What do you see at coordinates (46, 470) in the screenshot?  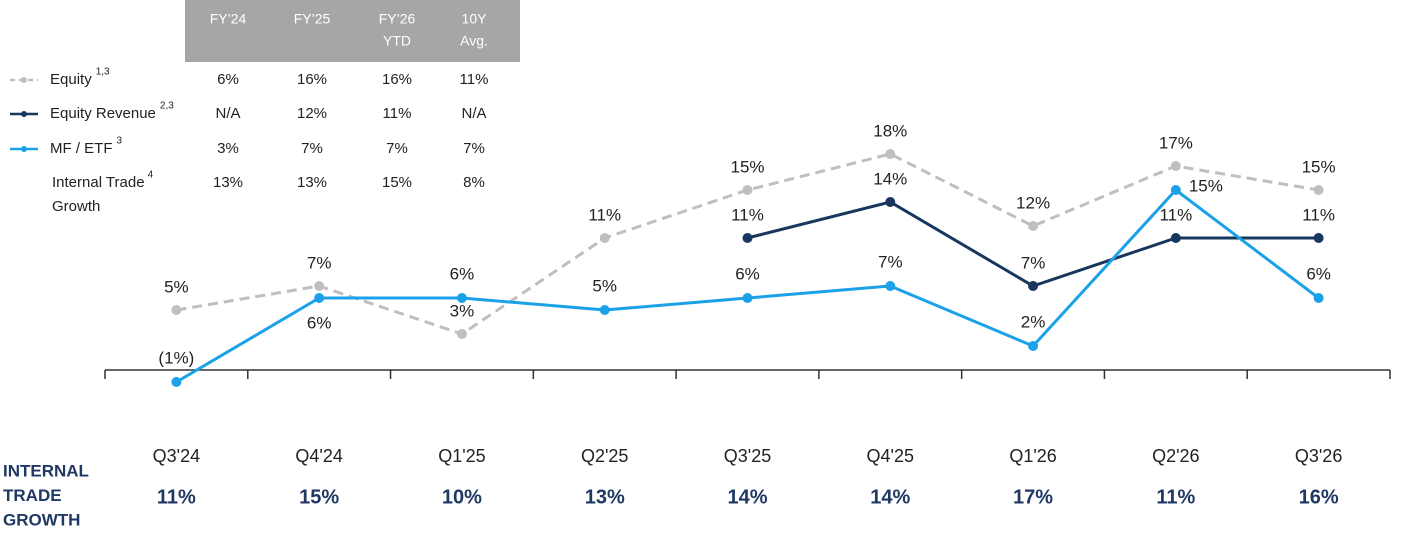 I see `internal-trade-title: INTERNAL` at bounding box center [46, 470].